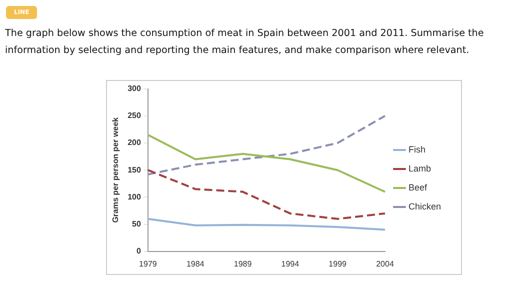 This screenshot has height=281, width=512. I want to click on y-tick-label: 200, so click(135, 143).